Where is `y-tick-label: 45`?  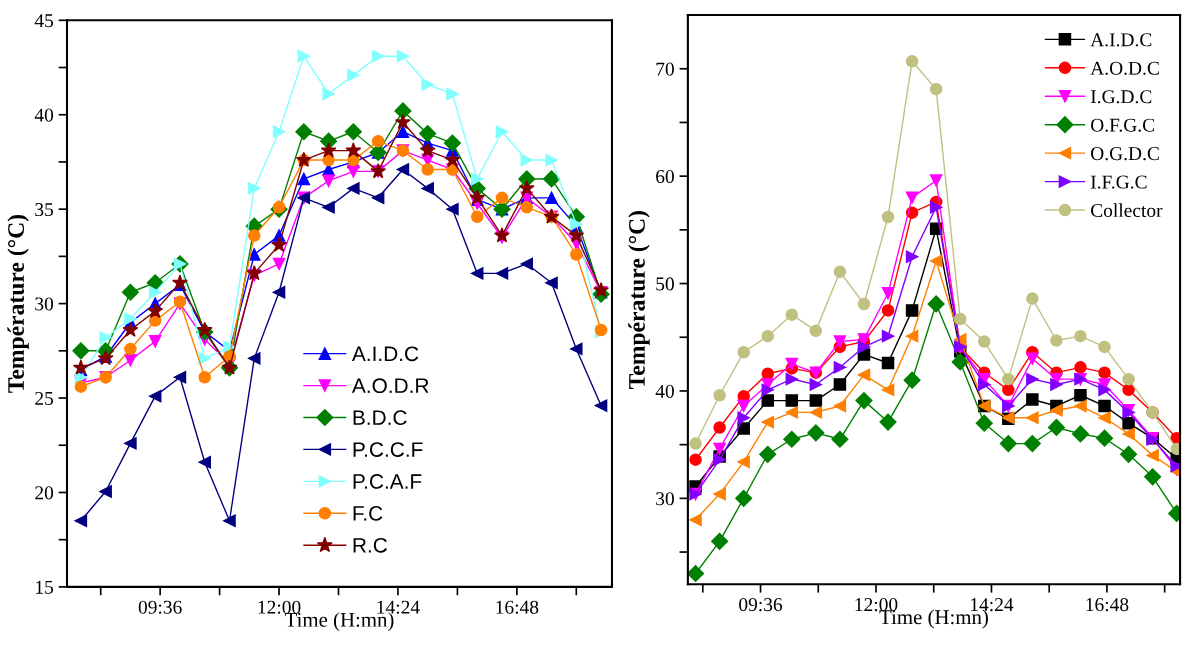 y-tick-label: 45 is located at coordinates (44, 21).